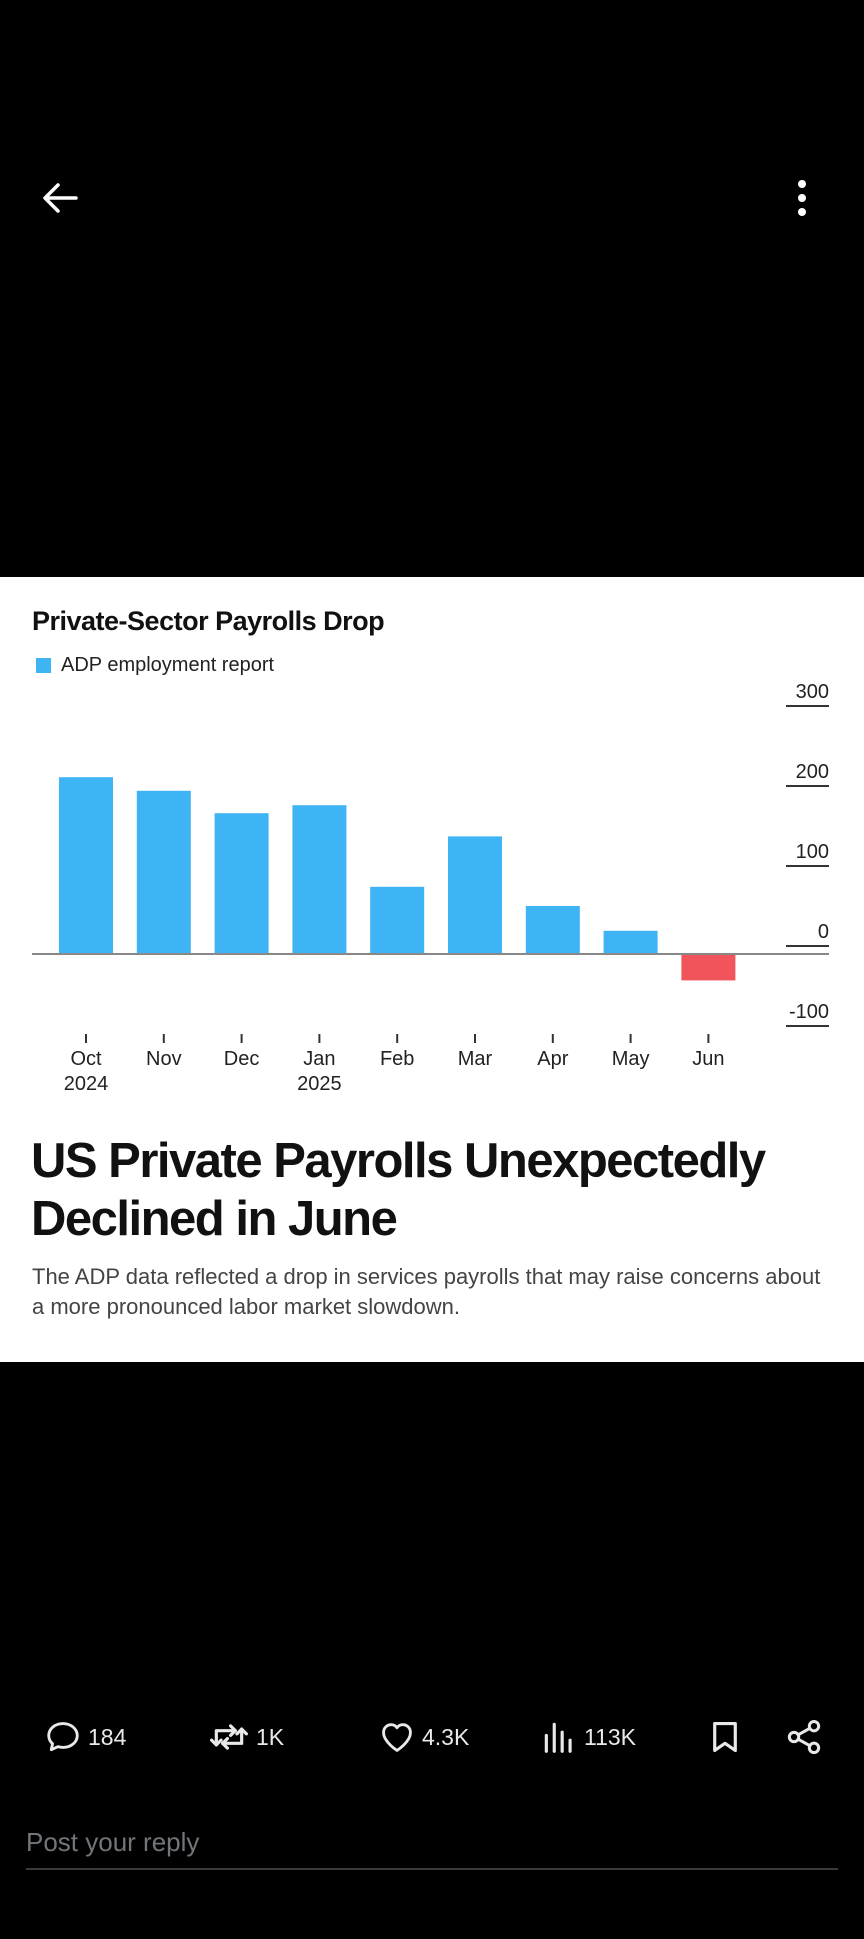  I want to click on x-tick-label: Oct, so click(86, 1059).